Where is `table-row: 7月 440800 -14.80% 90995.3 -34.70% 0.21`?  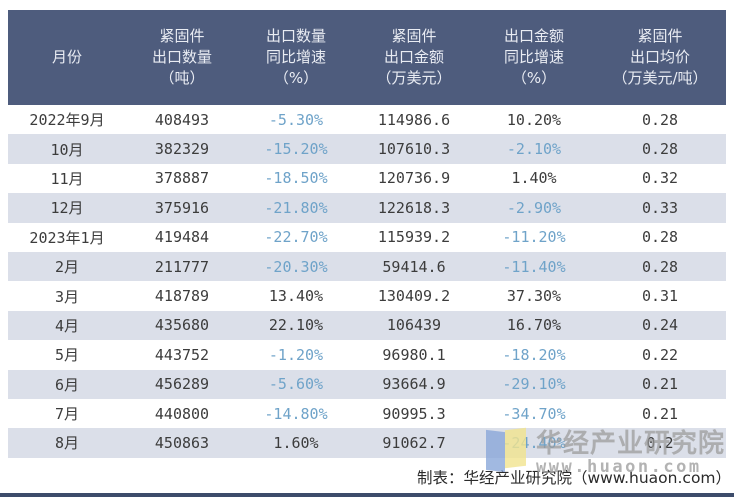
table-row: 7月 440800 -14.80% 90995.3 -34.70% 0.21 is located at coordinates (367, 413).